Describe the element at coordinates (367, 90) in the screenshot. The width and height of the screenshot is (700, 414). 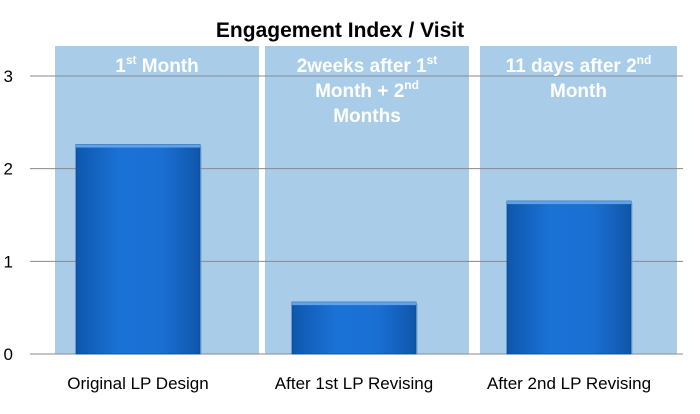
I see `annotation-label: Month + 2nd` at that location.